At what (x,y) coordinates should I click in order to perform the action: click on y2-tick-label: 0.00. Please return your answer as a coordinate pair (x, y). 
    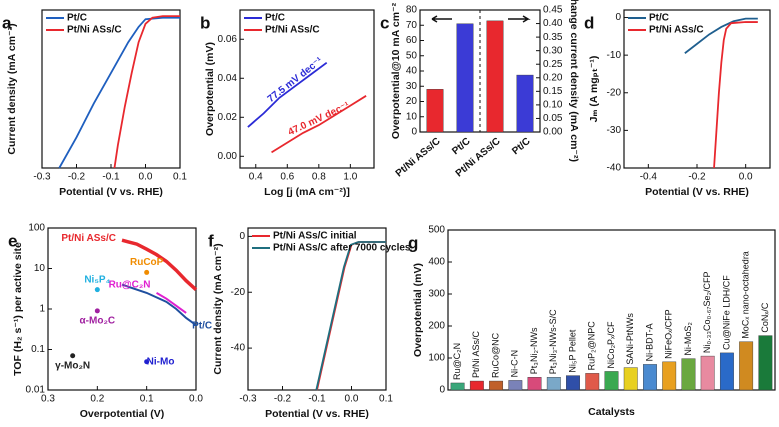
    Looking at the image, I should click on (553, 132).